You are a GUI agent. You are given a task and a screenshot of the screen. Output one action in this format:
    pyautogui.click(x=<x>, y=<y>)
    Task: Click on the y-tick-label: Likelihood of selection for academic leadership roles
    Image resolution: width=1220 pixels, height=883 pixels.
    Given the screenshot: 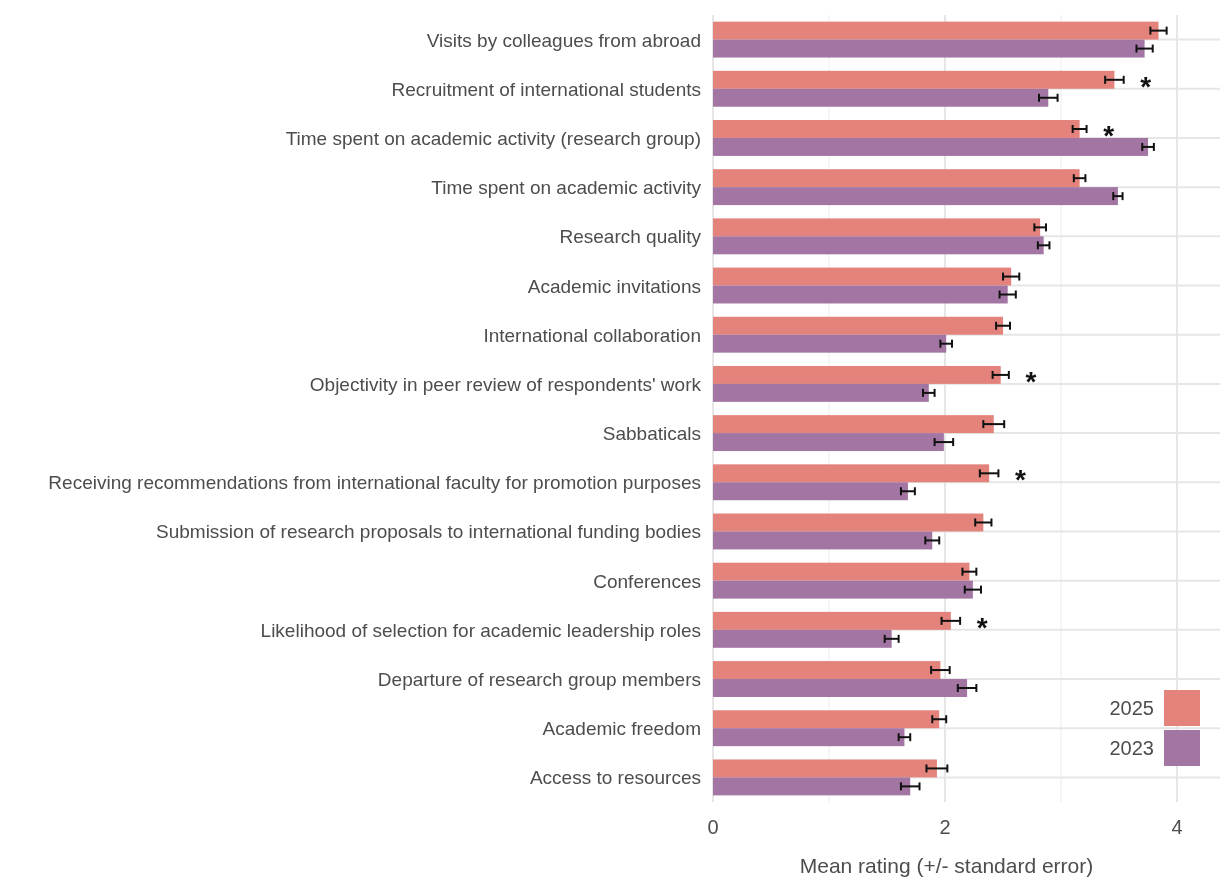 What is the action you would take?
    pyautogui.click(x=480, y=630)
    